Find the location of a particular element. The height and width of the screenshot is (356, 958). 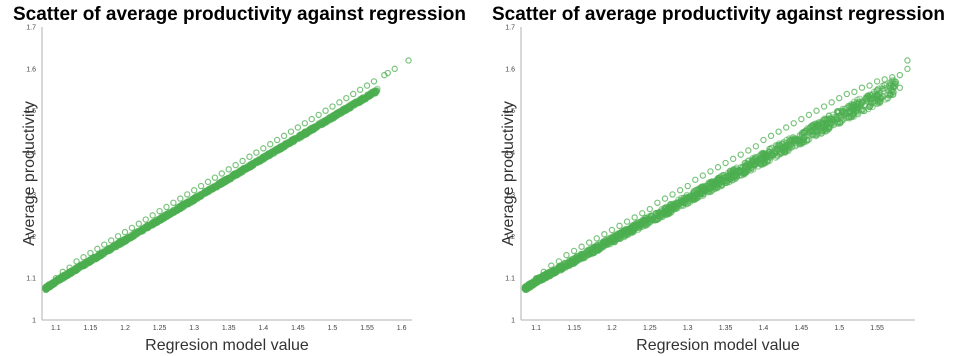

y-tick-label: 1 is located at coordinates (34, 321).